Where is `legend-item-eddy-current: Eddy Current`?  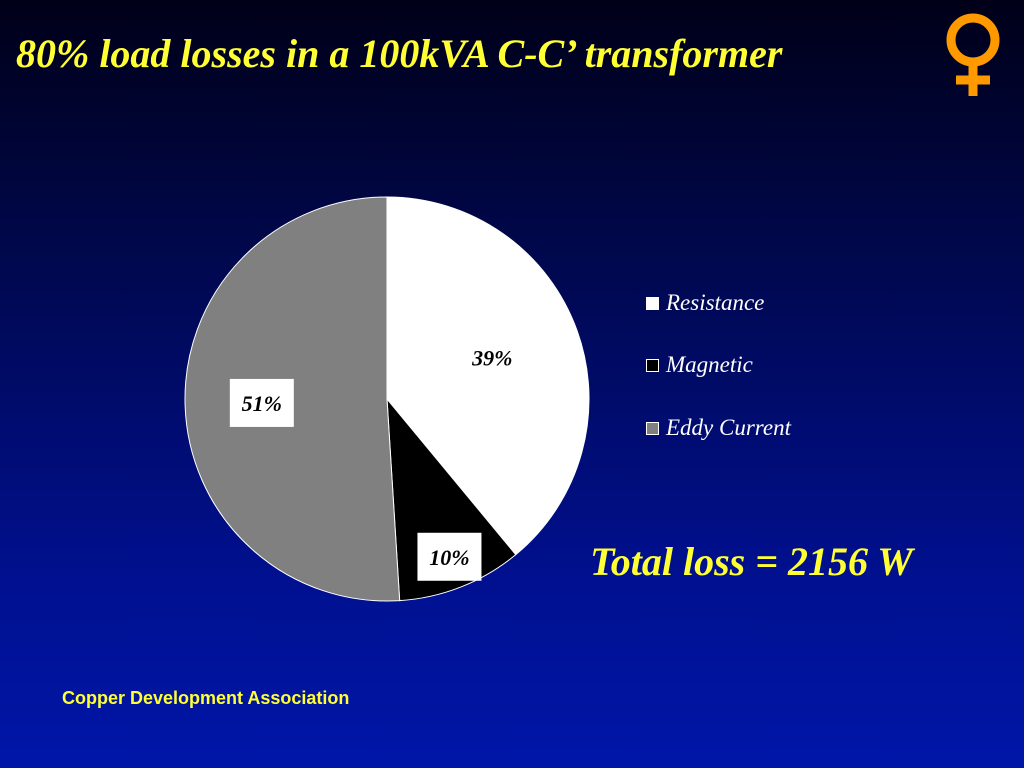
legend-item-eddy-current: Eddy Current is located at coordinates (718, 428).